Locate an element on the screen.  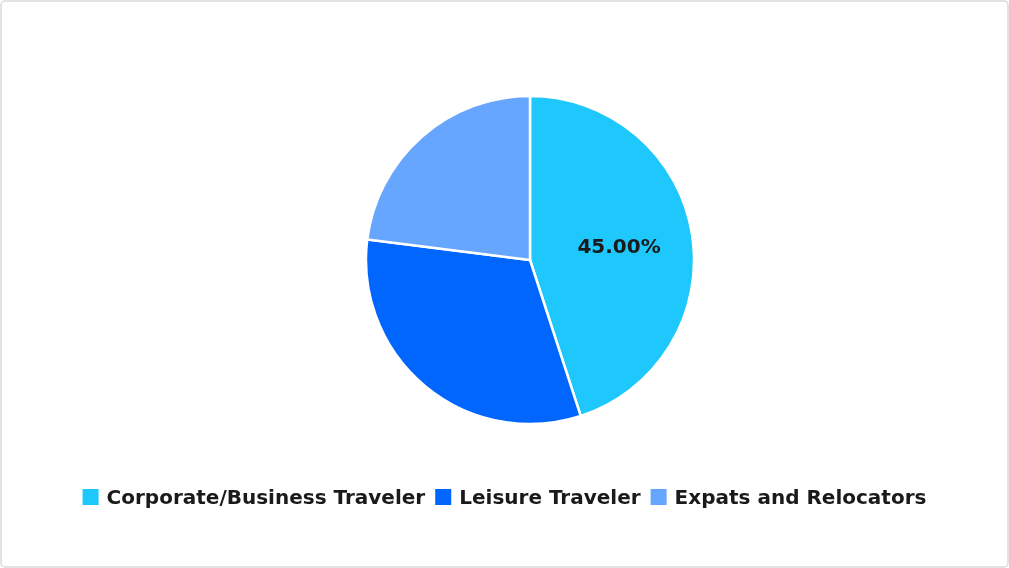
legend-label: Corporate/Business Traveler is located at coordinates (266, 497).